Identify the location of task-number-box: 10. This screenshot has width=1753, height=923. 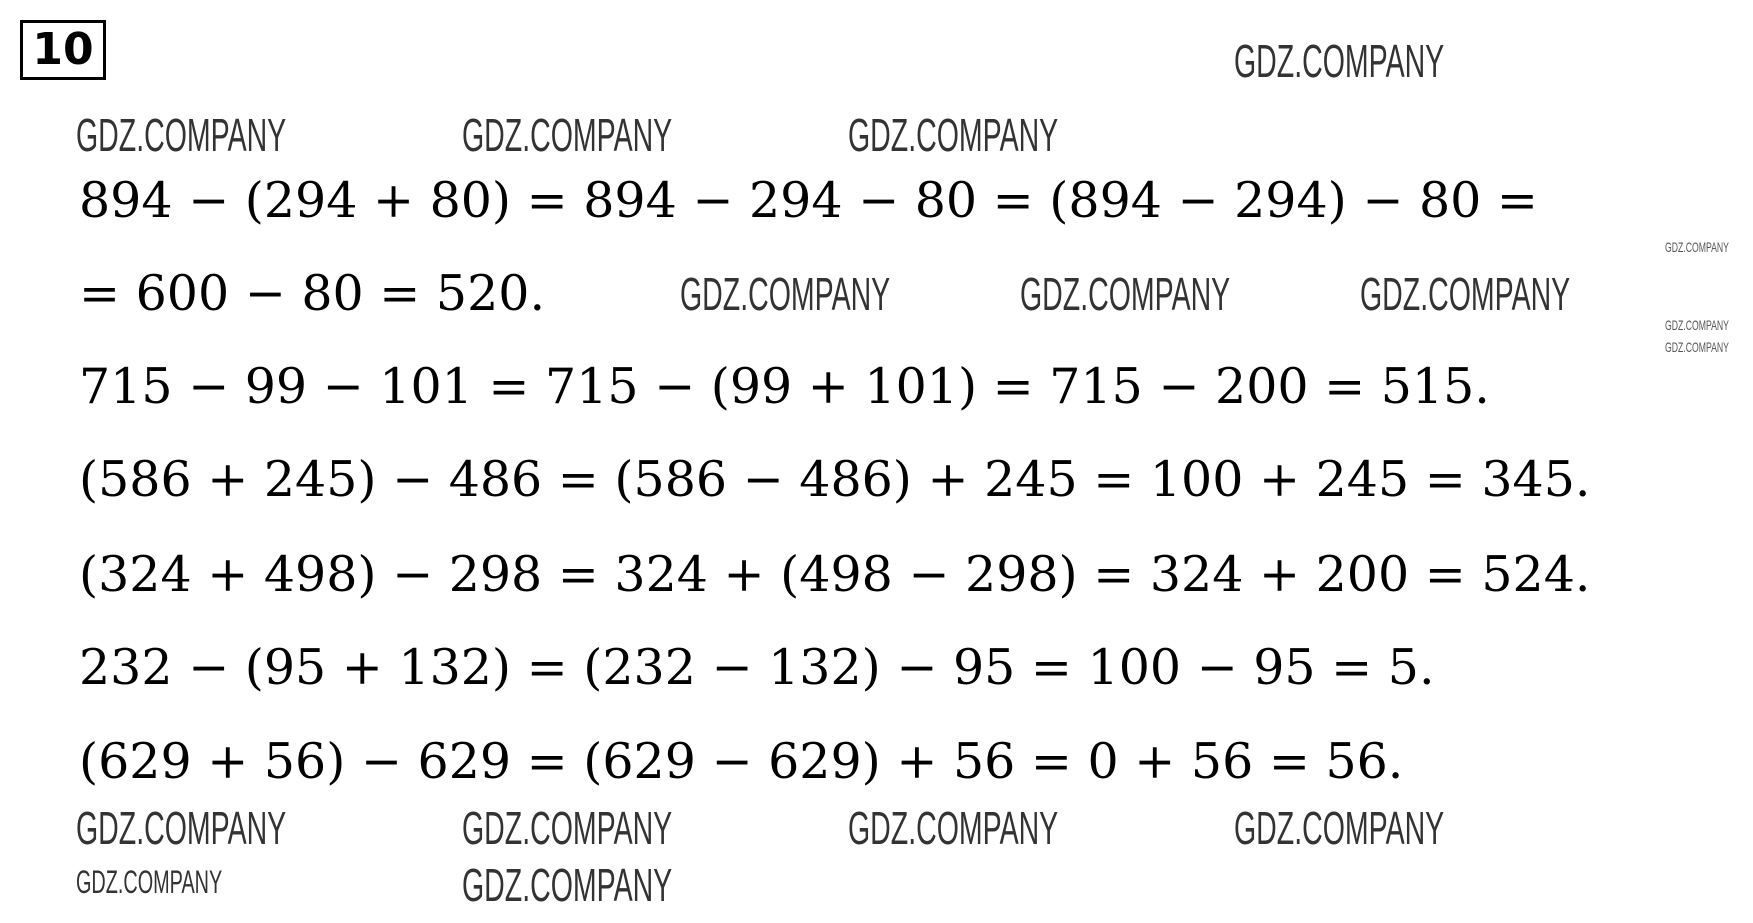
(63, 50).